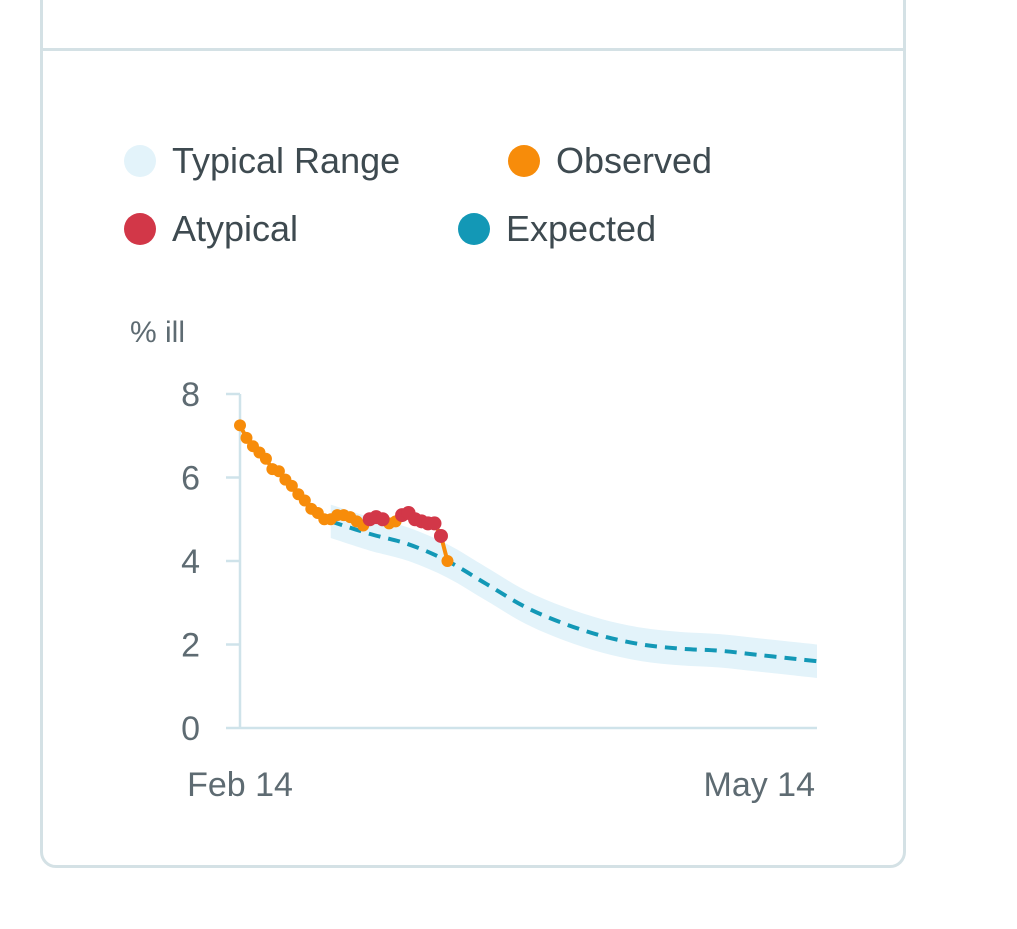 This screenshot has height=929, width=1017. What do you see at coordinates (473, 49) in the screenshot?
I see `card-divider` at bounding box center [473, 49].